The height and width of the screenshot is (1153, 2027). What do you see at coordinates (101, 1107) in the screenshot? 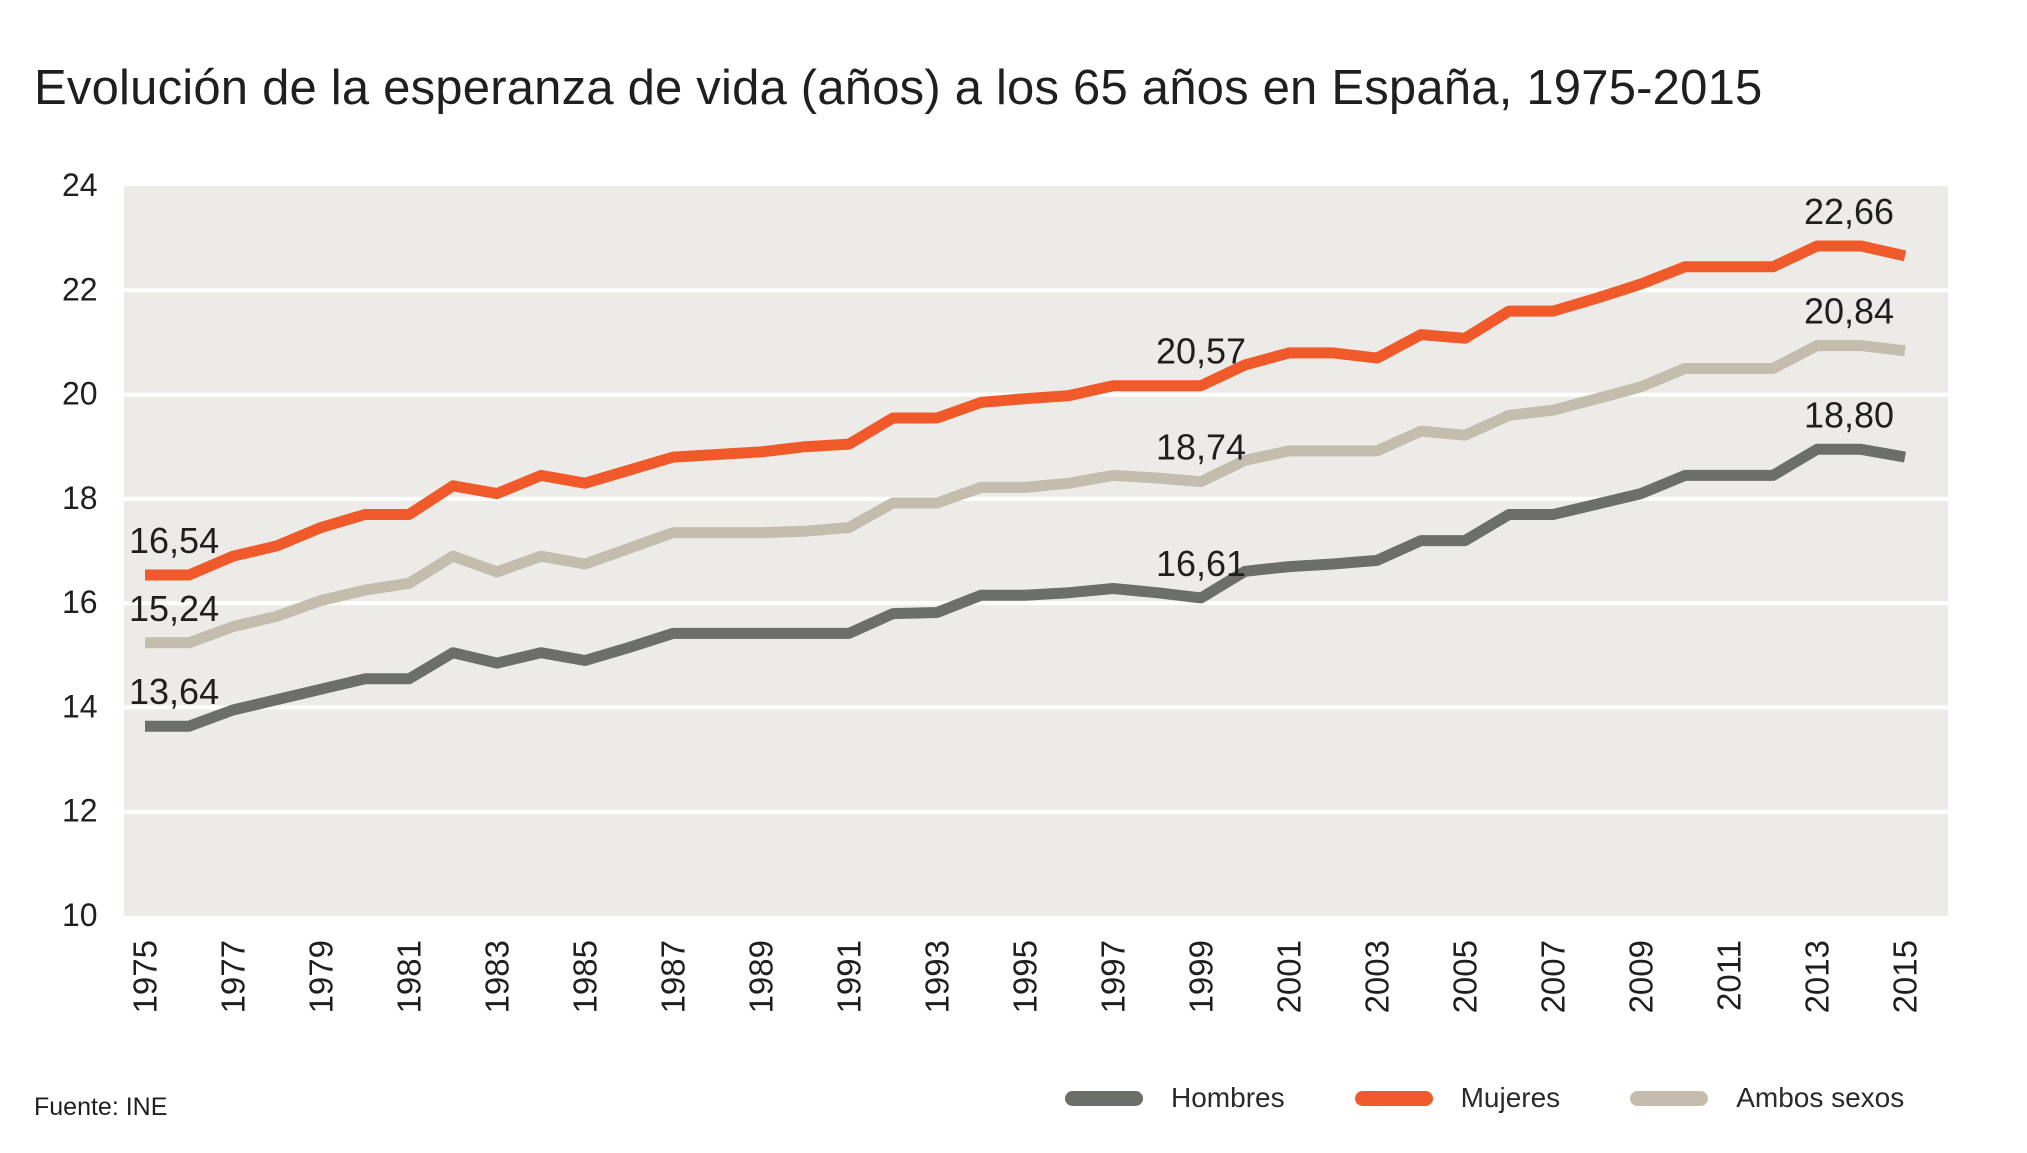
I see `source-note: Fuente: INE` at bounding box center [101, 1107].